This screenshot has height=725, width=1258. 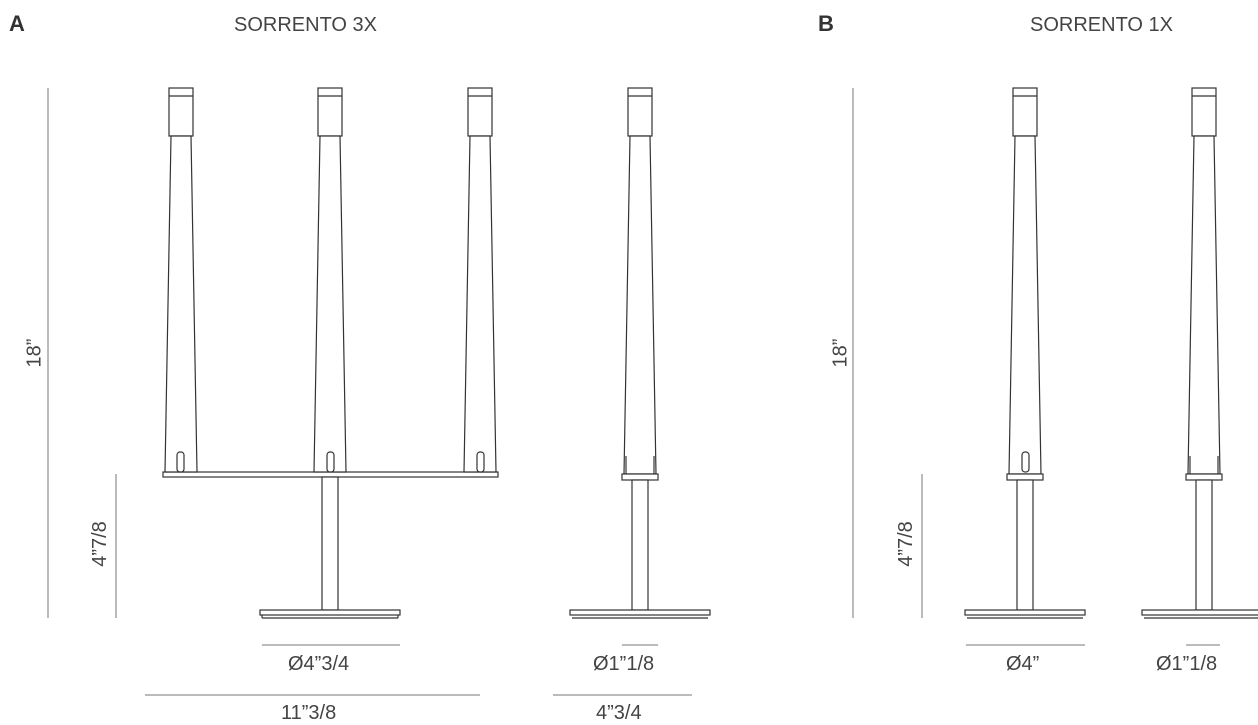 What do you see at coordinates (181, 280) in the screenshot?
I see `arm-left` at bounding box center [181, 280].